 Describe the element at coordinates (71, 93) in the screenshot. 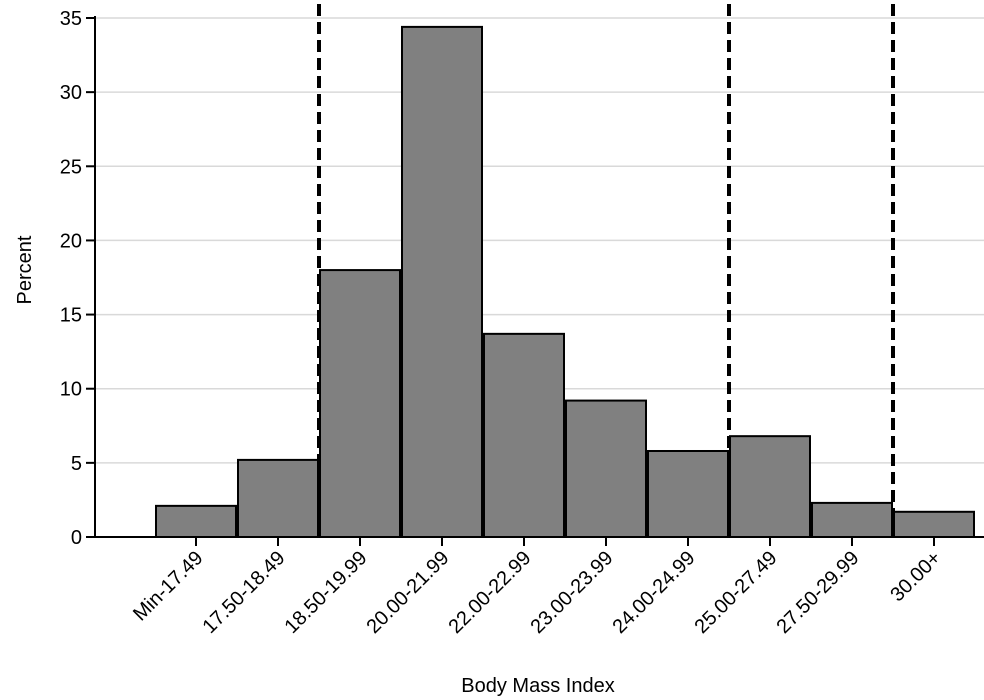

I see `y-tick-label: 30` at that location.